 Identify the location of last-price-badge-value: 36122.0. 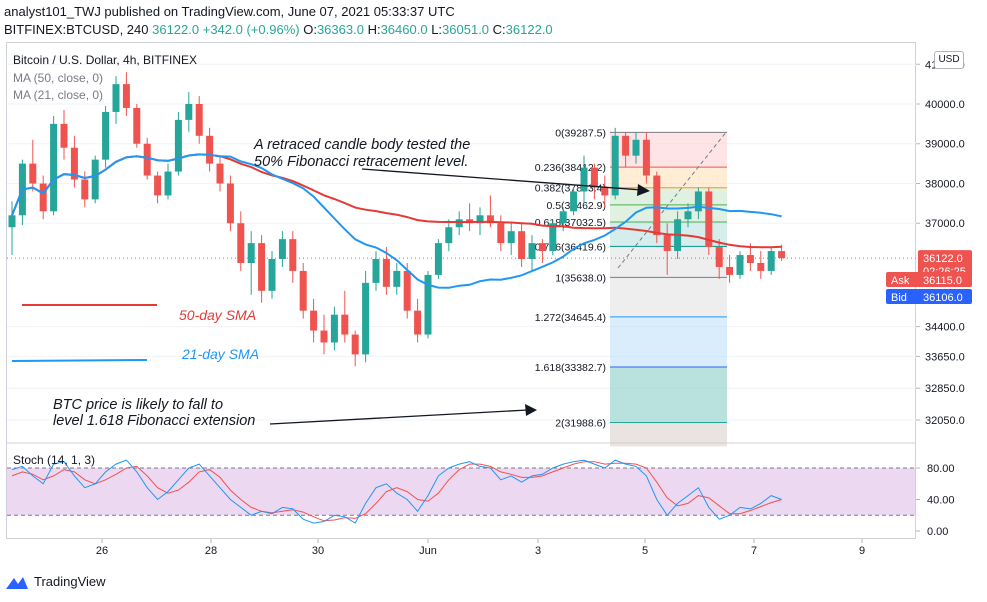
(943, 259).